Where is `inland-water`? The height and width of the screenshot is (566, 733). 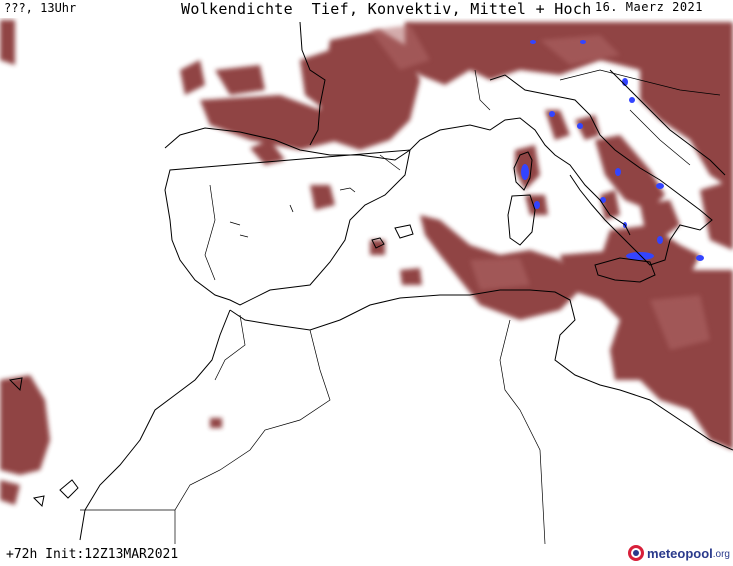
inland-water is located at coordinates (292, 212).